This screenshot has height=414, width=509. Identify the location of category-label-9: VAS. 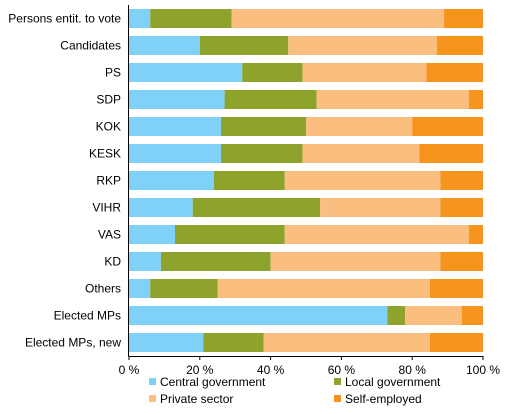
(109, 235).